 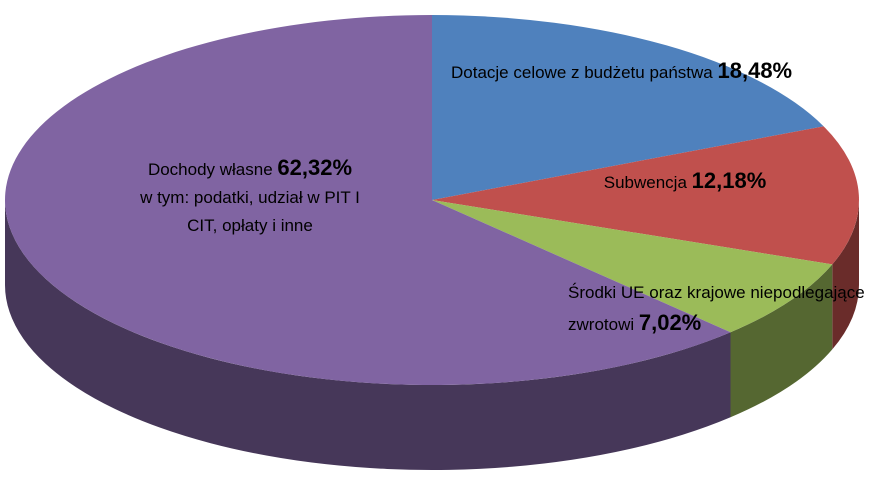 What do you see at coordinates (645, 182) in the screenshot?
I see `category-label: Subwencja` at bounding box center [645, 182].